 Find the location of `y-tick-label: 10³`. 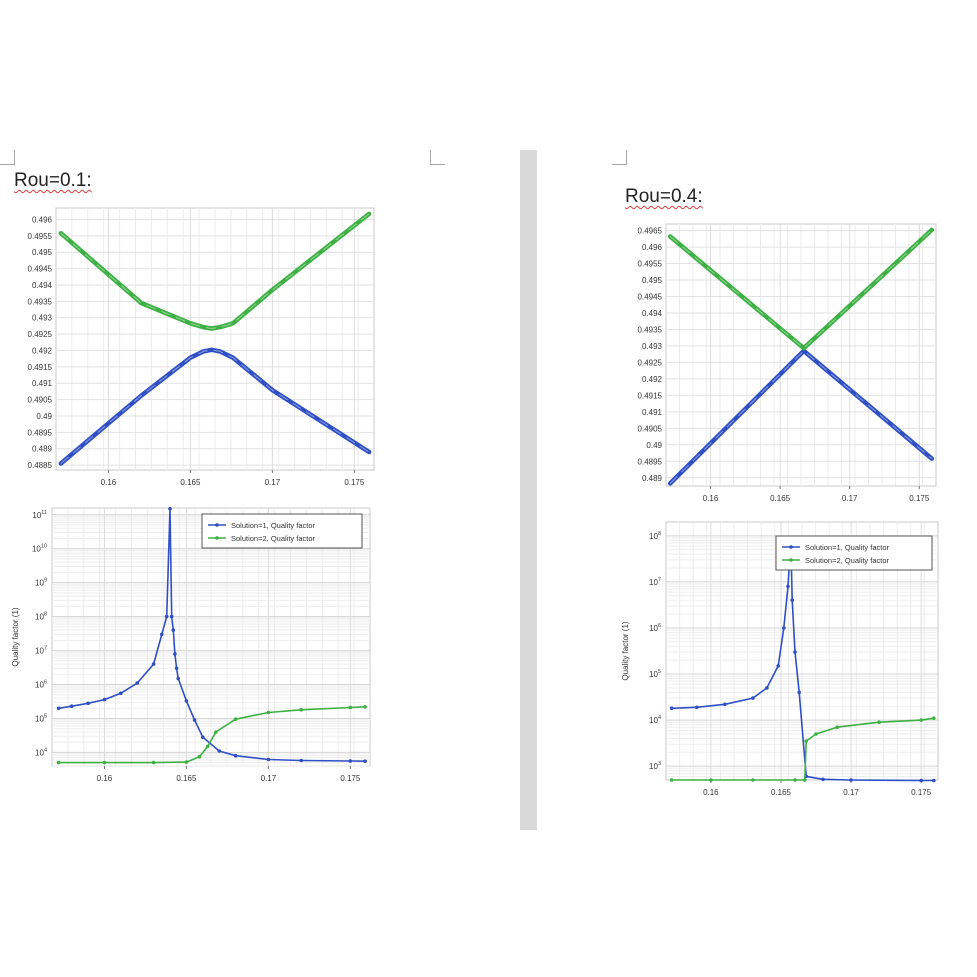

y-tick-label: 10³ is located at coordinates (655, 766).